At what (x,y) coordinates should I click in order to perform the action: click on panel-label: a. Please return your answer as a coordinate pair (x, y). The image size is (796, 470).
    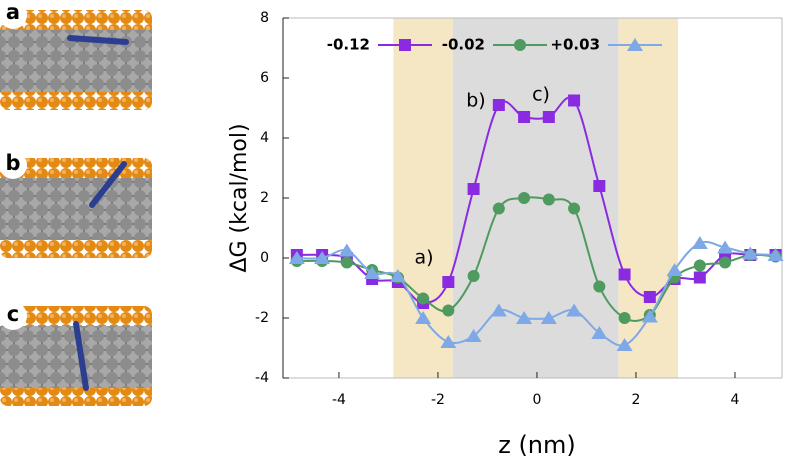
    Looking at the image, I should click on (13, 12).